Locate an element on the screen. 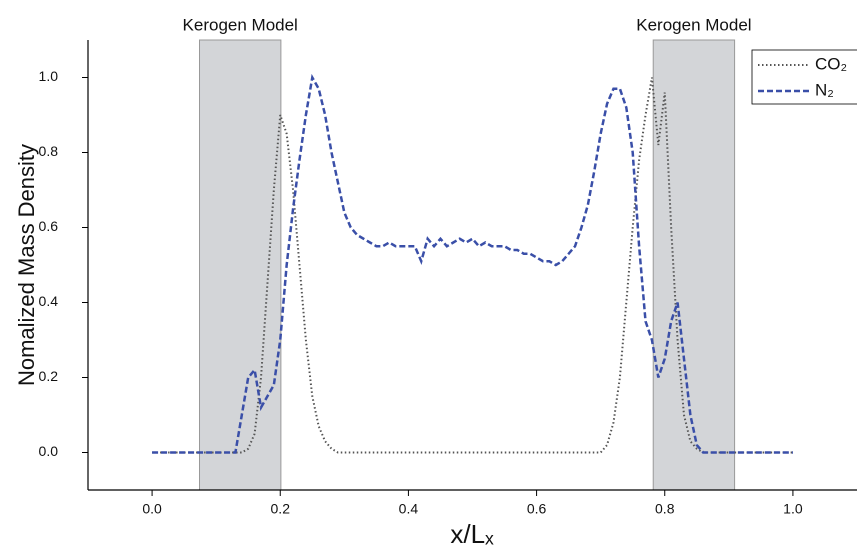 This screenshot has width=857, height=556. legend-label: N₂ is located at coordinates (824, 89).